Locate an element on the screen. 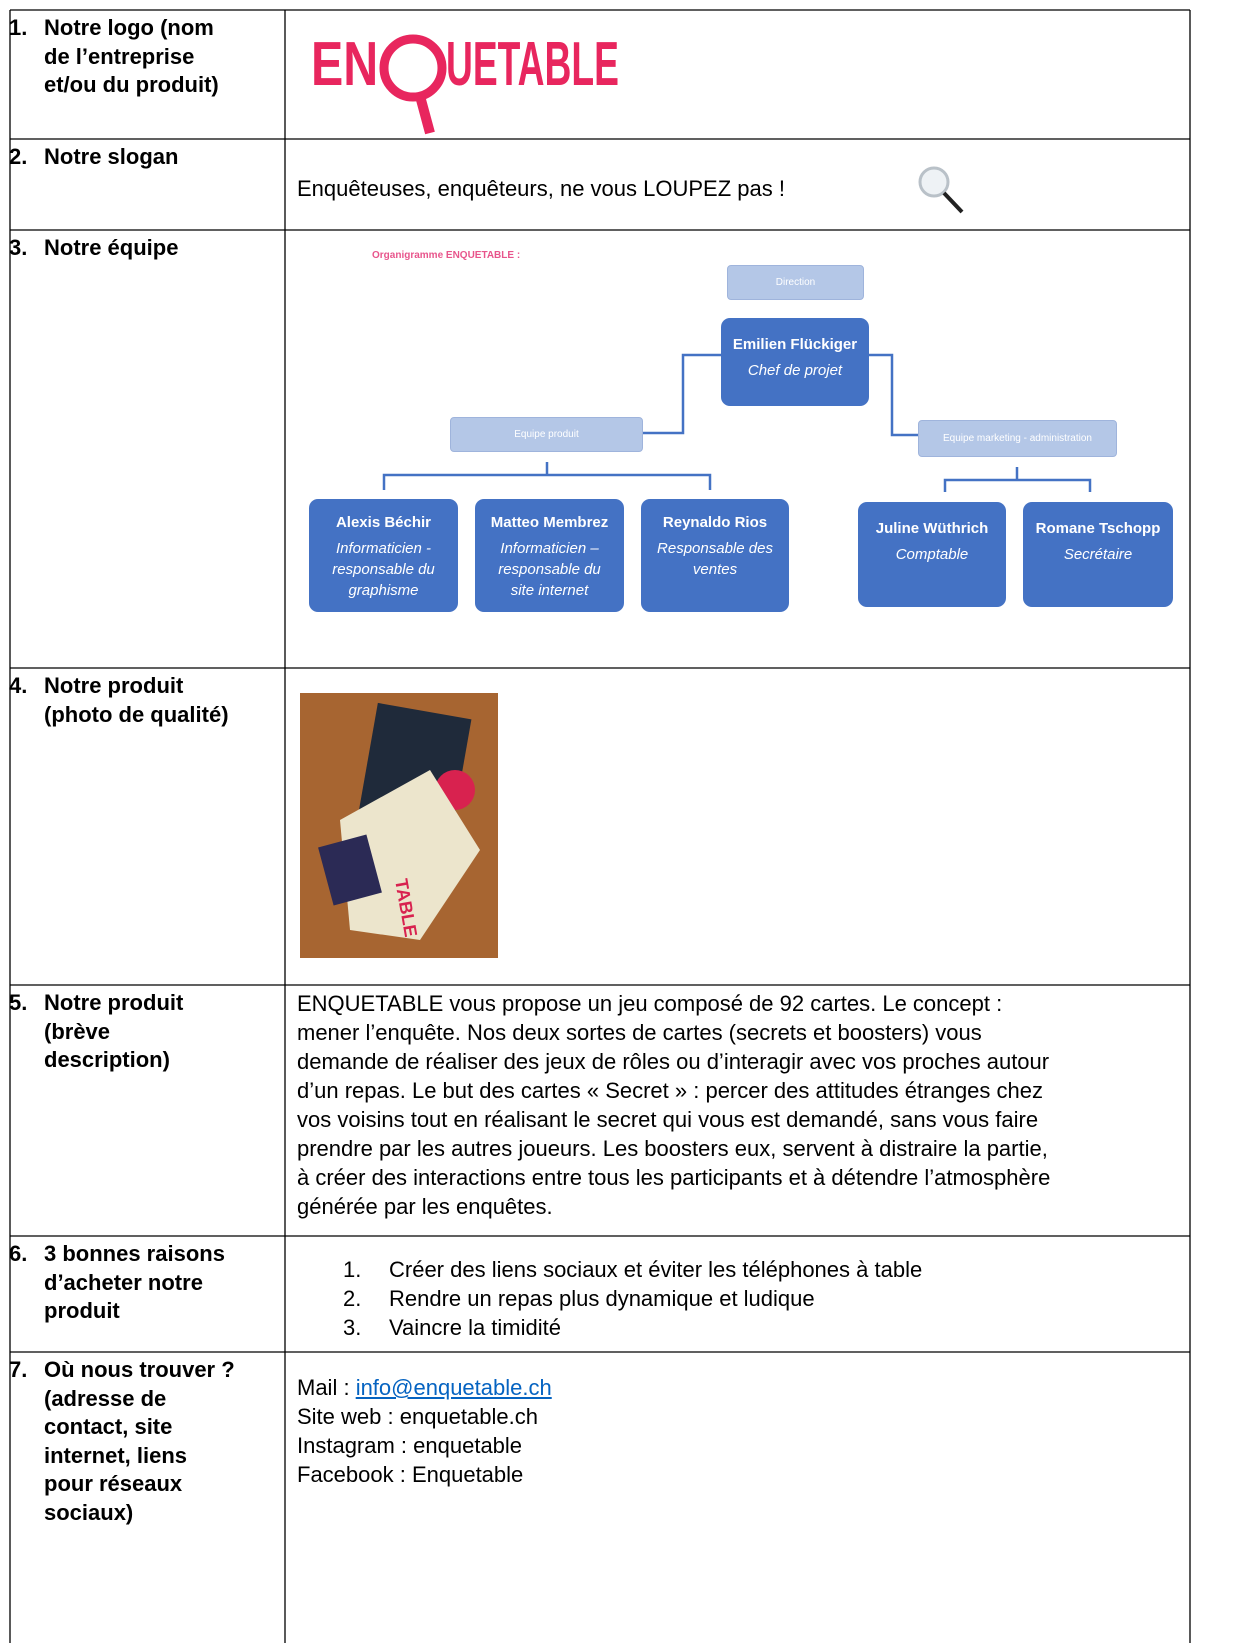  row-number: 2. is located at coordinates (18, 156).